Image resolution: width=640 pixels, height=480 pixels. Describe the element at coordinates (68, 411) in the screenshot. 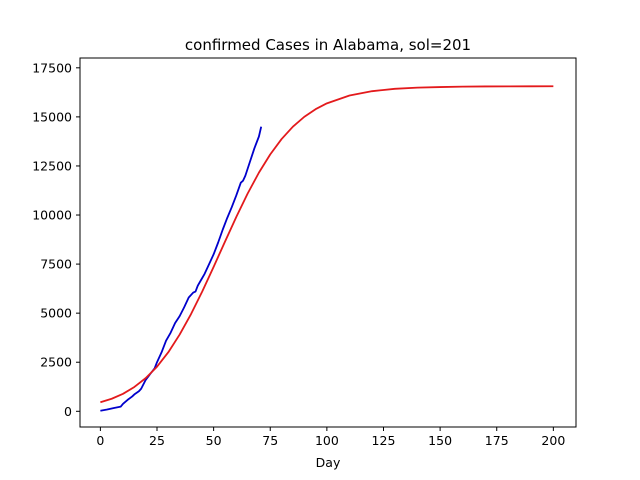

I see `y-tick-label: 0` at that location.